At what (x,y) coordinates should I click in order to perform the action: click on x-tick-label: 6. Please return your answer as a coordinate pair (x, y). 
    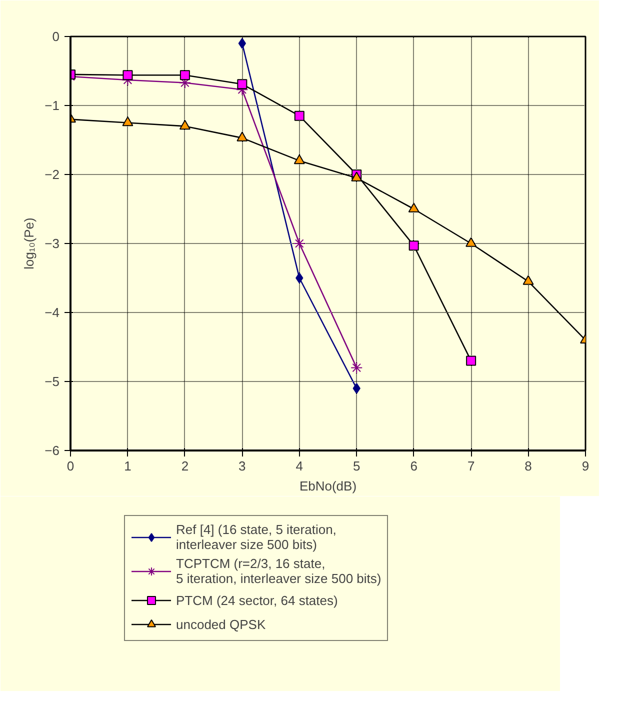
    Looking at the image, I should click on (414, 466).